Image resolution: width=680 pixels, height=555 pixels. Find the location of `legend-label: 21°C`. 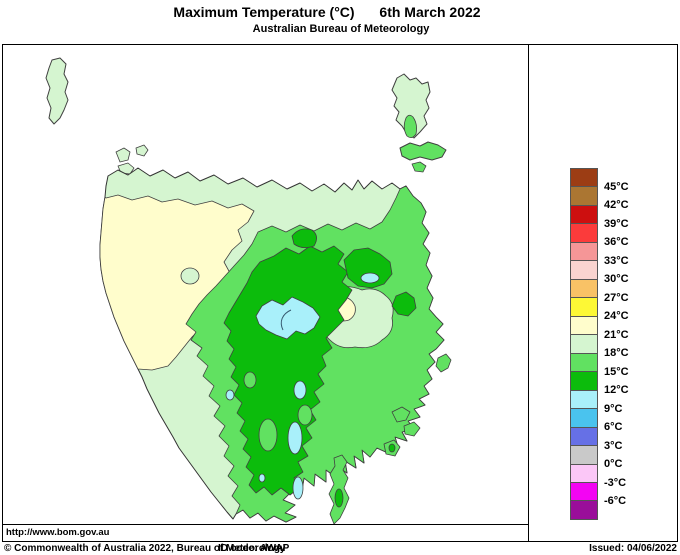

legend-label: 21°C is located at coordinates (616, 334).